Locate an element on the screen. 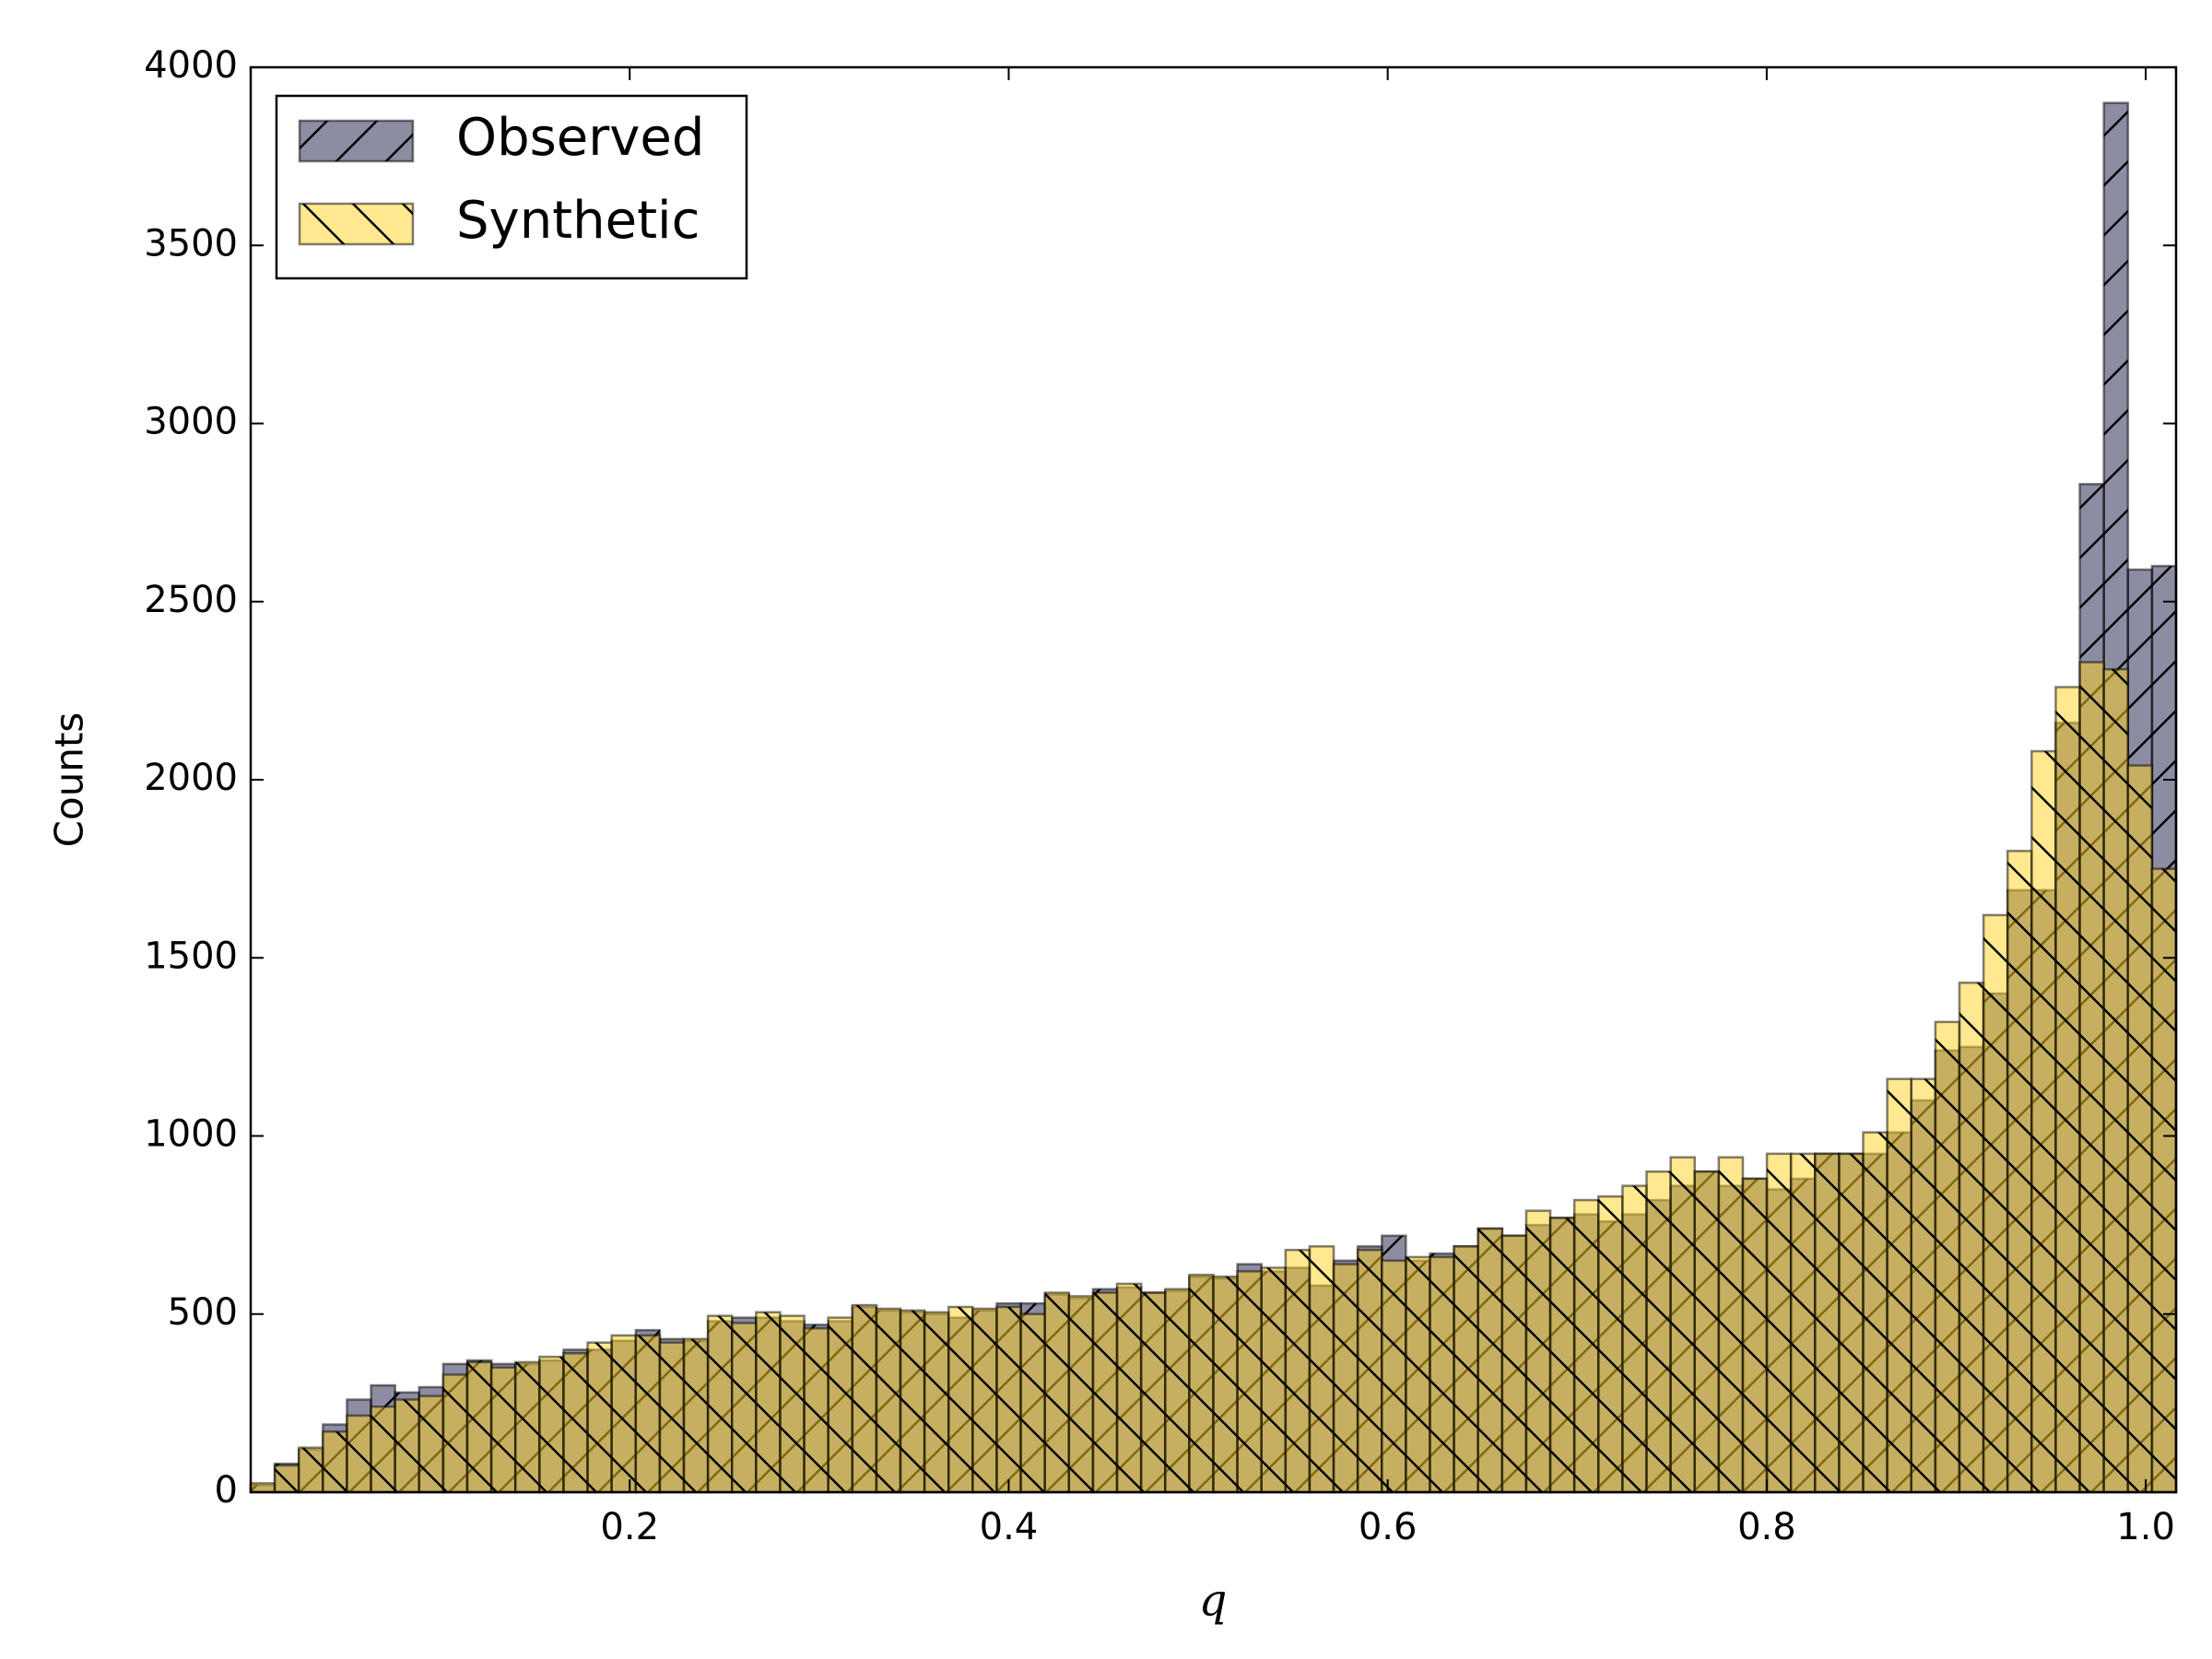  x-tick-label: 0.8 is located at coordinates (1766, 1527).